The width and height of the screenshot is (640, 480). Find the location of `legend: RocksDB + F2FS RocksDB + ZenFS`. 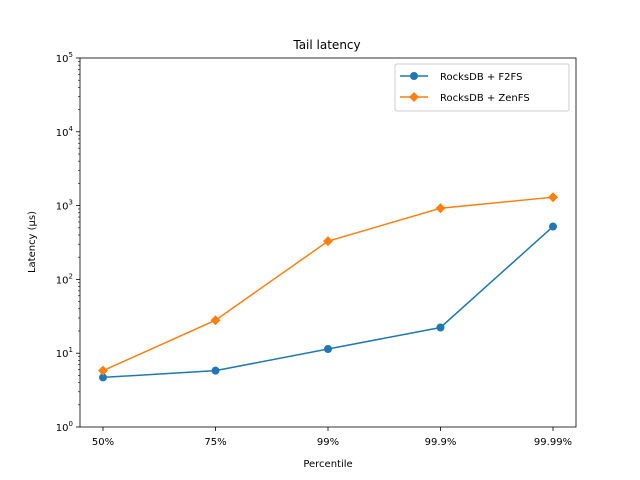

legend: RocksDB + F2FS RocksDB + ZenFS is located at coordinates (482, 87).